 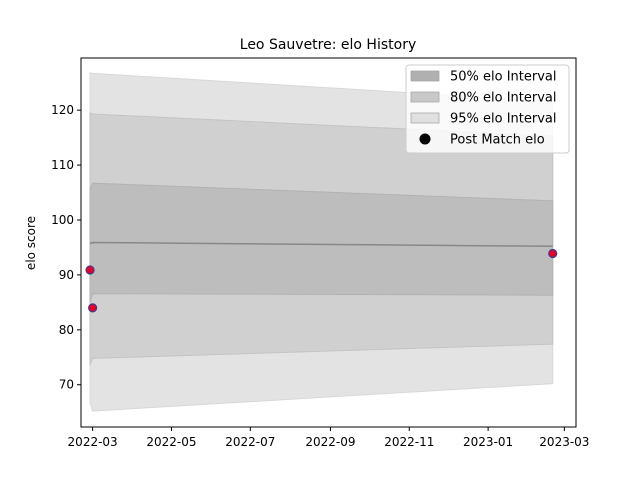 What do you see at coordinates (330, 442) in the screenshot?
I see `x-tick-label: 2022-09` at bounding box center [330, 442].